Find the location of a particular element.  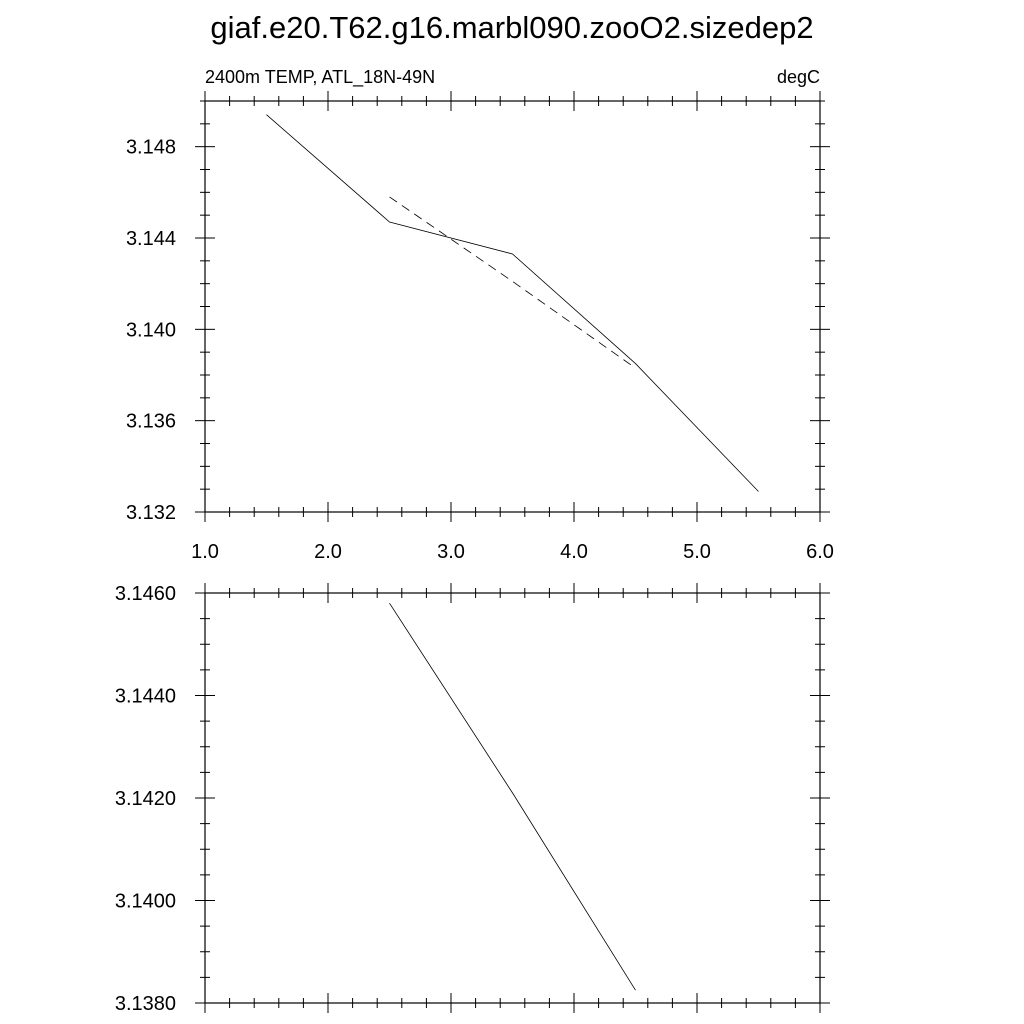

top-chart-title-right: degC is located at coordinates (798, 77).